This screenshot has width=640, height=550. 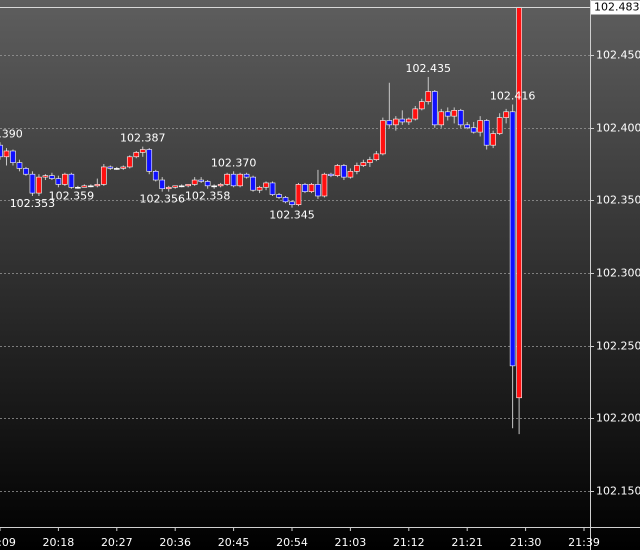 What do you see at coordinates (33, 203) in the screenshot?
I see `price-annotation: 102.353` at bounding box center [33, 203].